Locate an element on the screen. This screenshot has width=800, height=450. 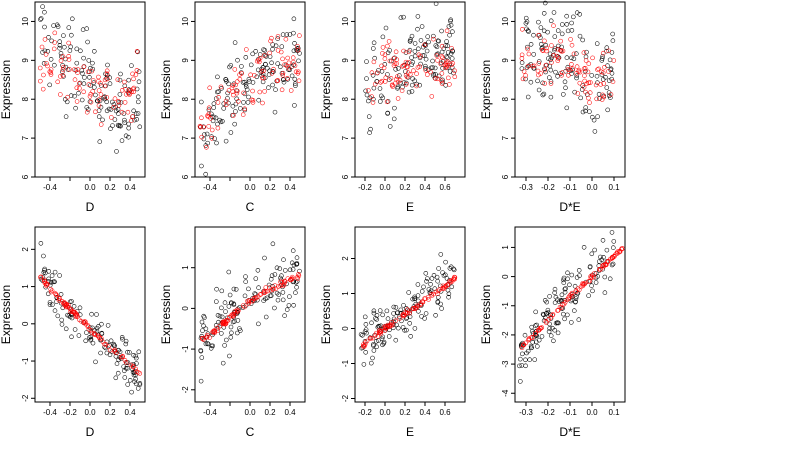
y-tick-label: 6 is located at coordinates (25, 176).